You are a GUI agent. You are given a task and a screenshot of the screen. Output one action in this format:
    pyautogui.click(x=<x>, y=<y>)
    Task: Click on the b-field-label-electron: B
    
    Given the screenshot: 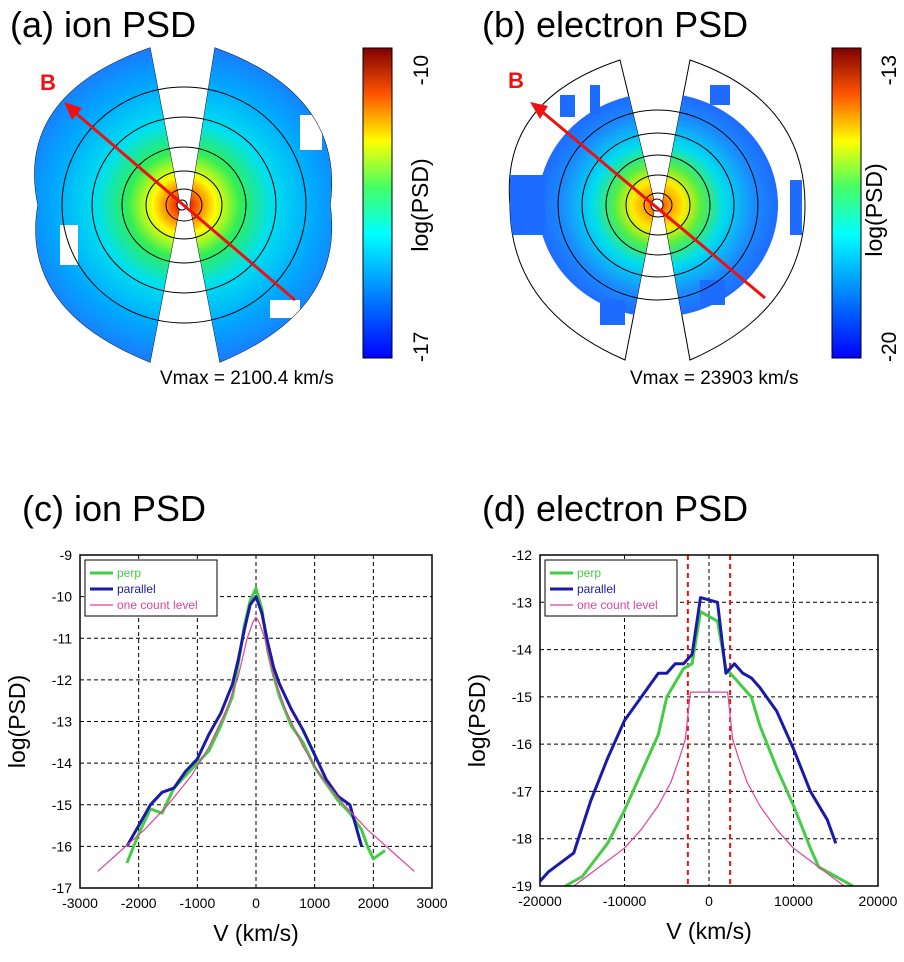 What is the action you would take?
    pyautogui.click(x=516, y=80)
    